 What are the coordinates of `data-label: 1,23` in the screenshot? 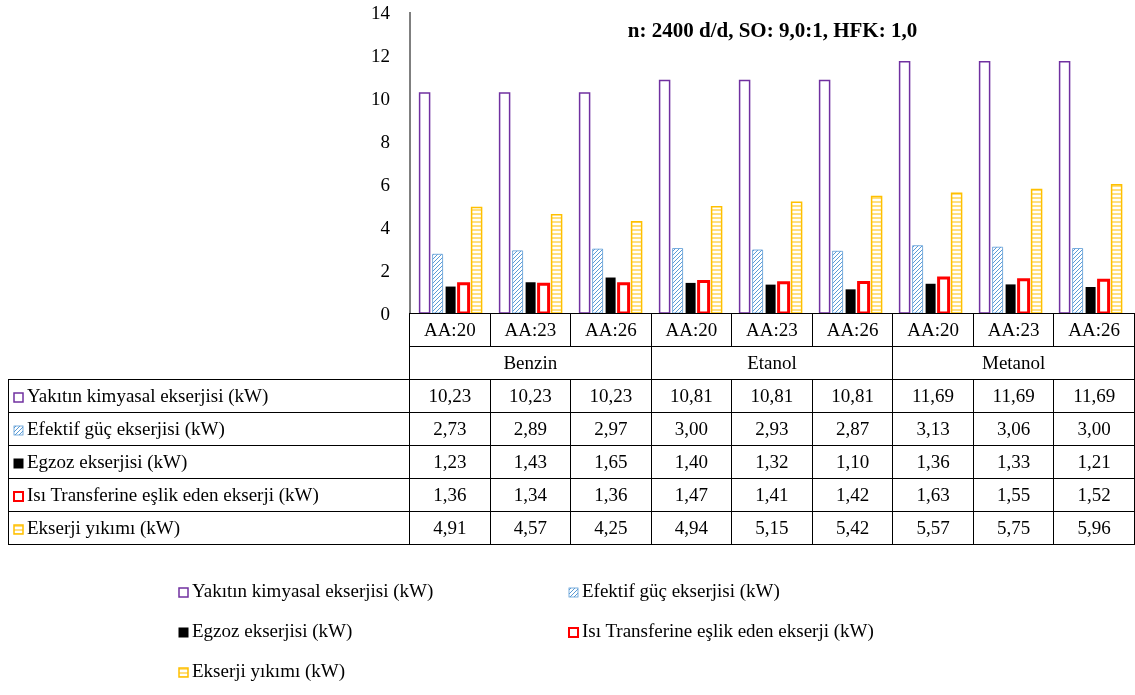 It's located at (450, 462).